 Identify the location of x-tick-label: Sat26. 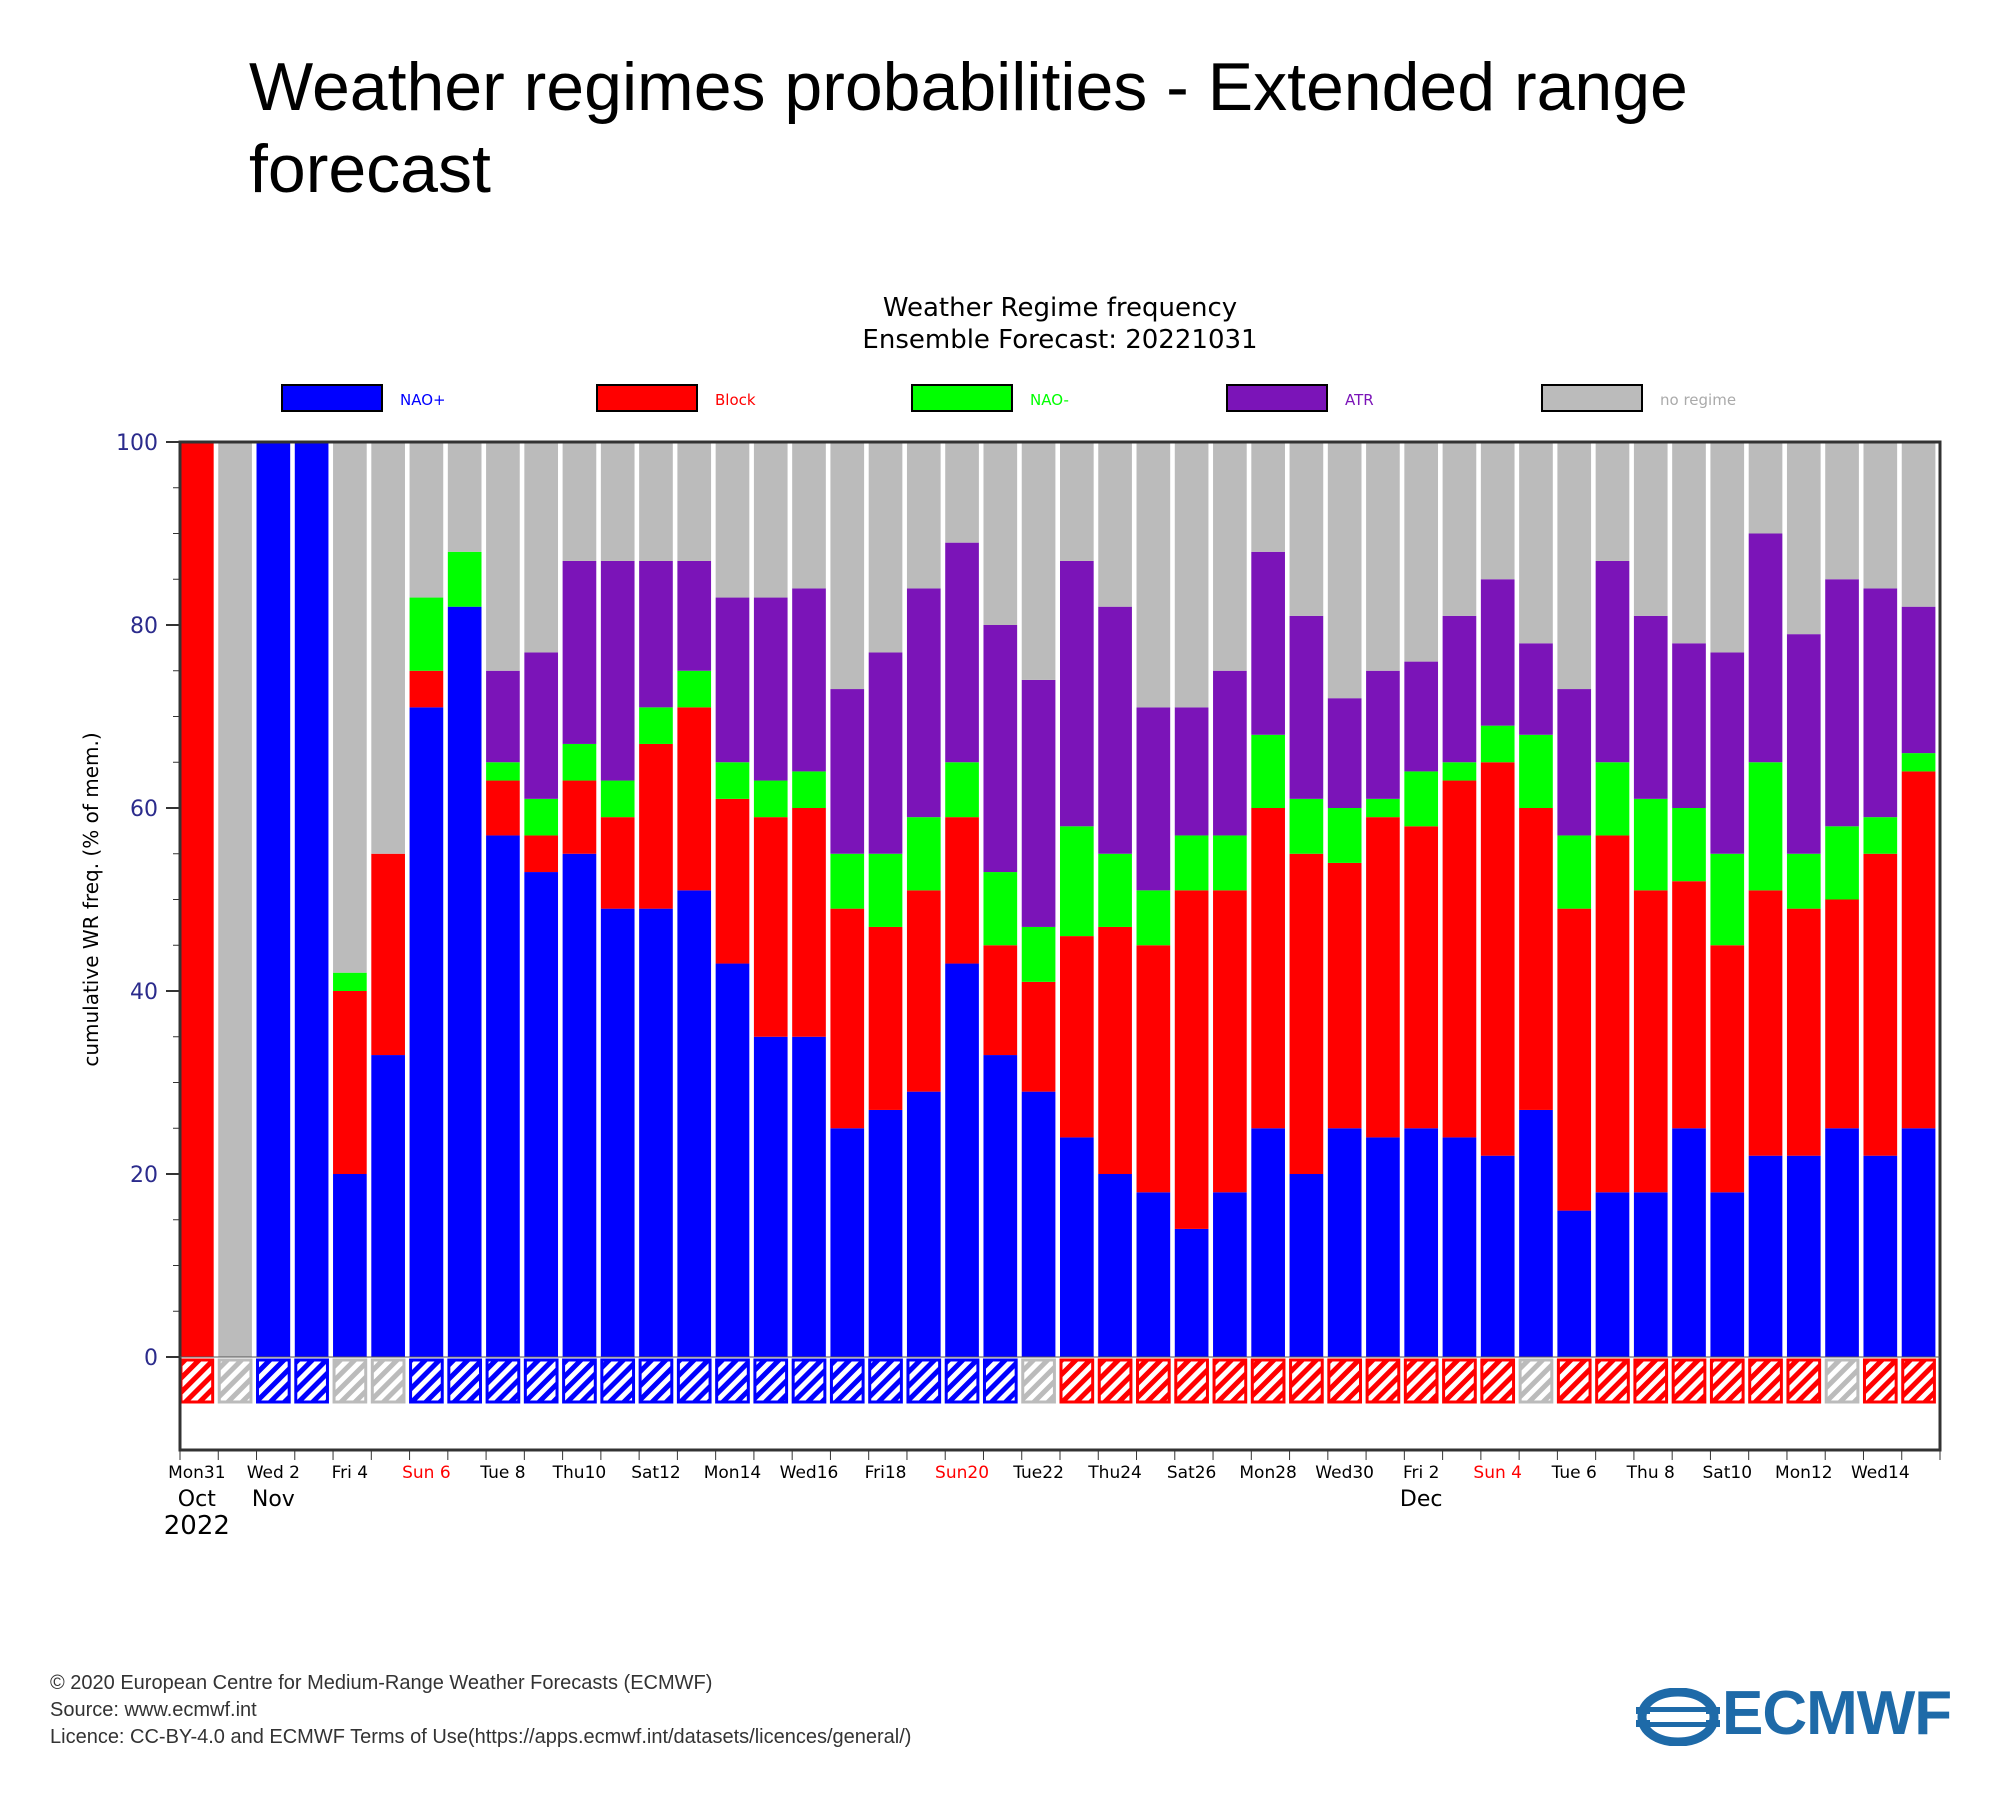
(1192, 1473).